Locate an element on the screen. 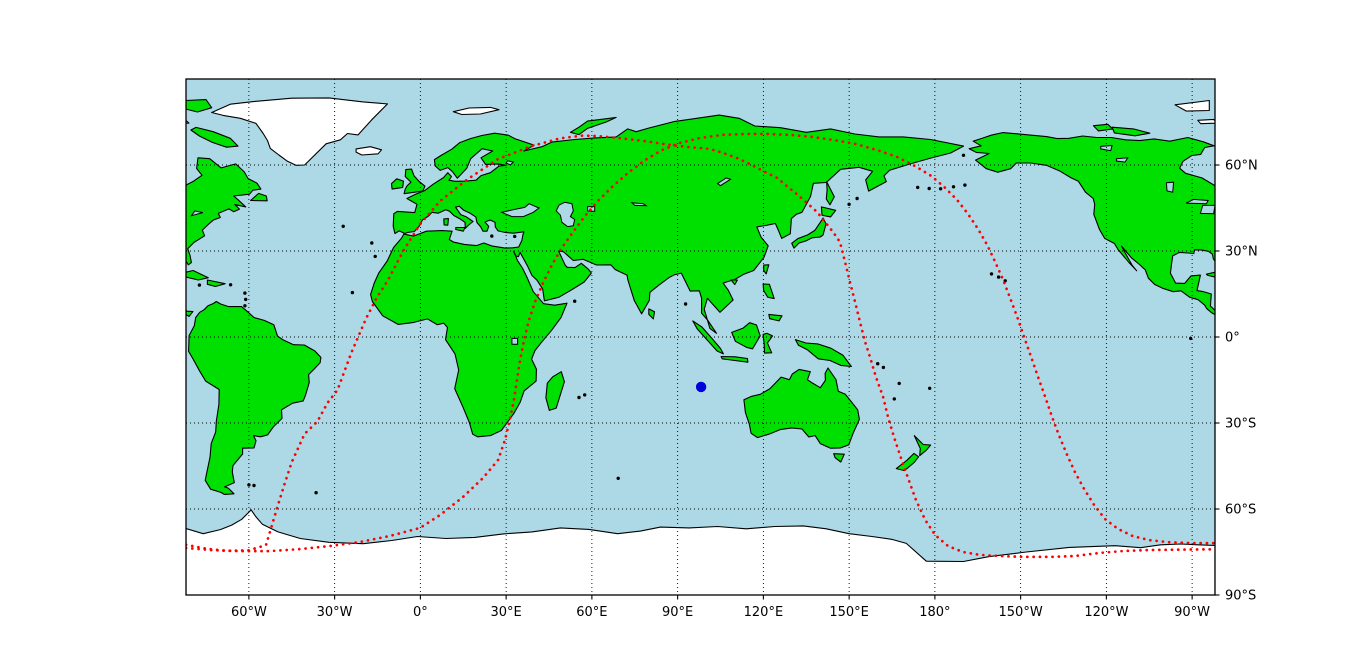  lake-black-sea is located at coordinates (520, 210).